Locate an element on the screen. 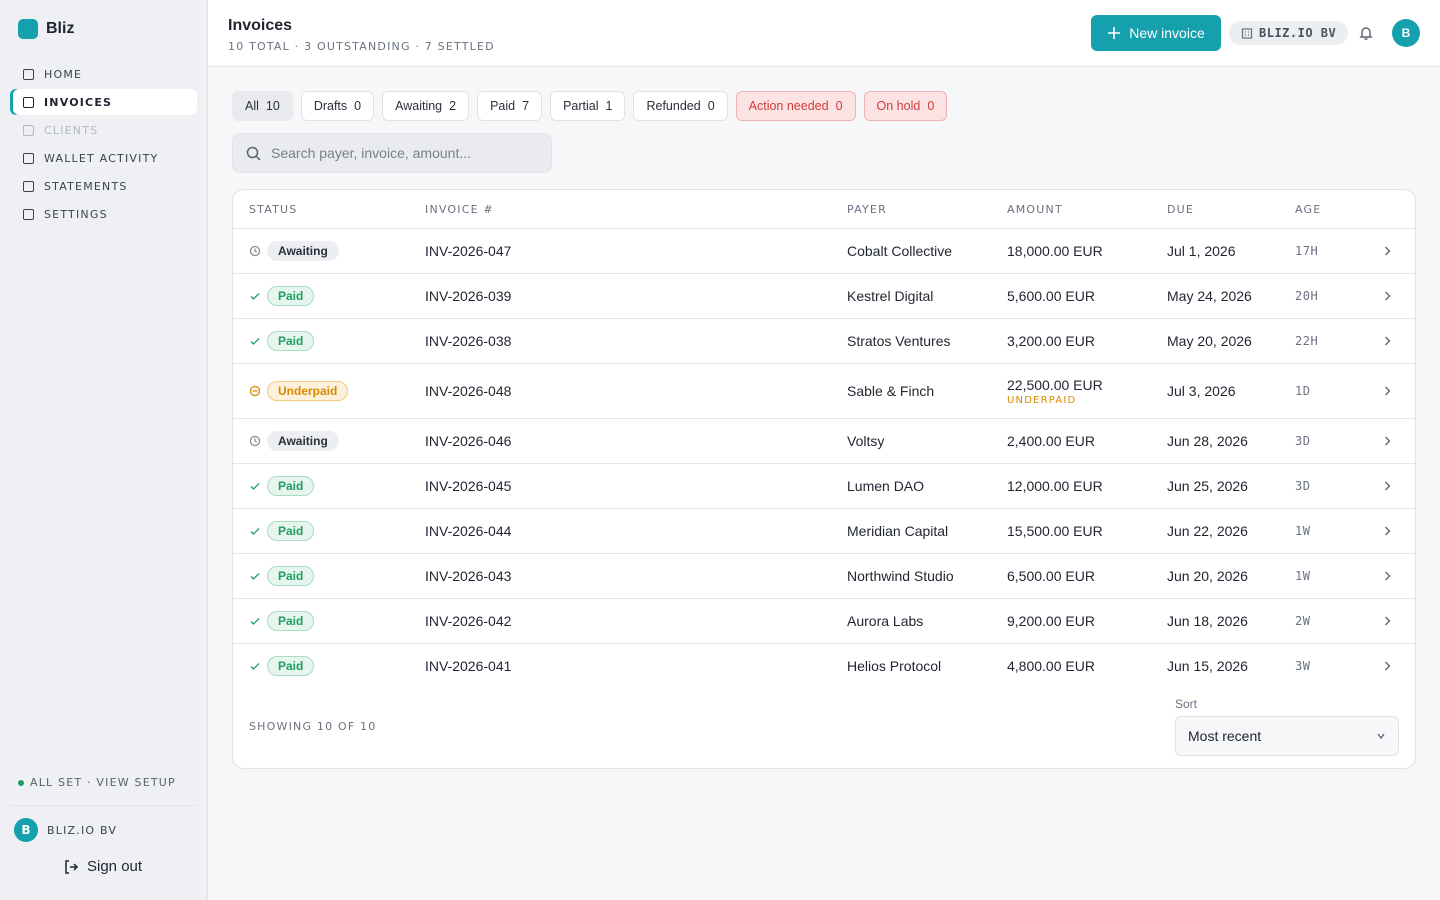  due: Jun 15, 2026 is located at coordinates (1207, 666).